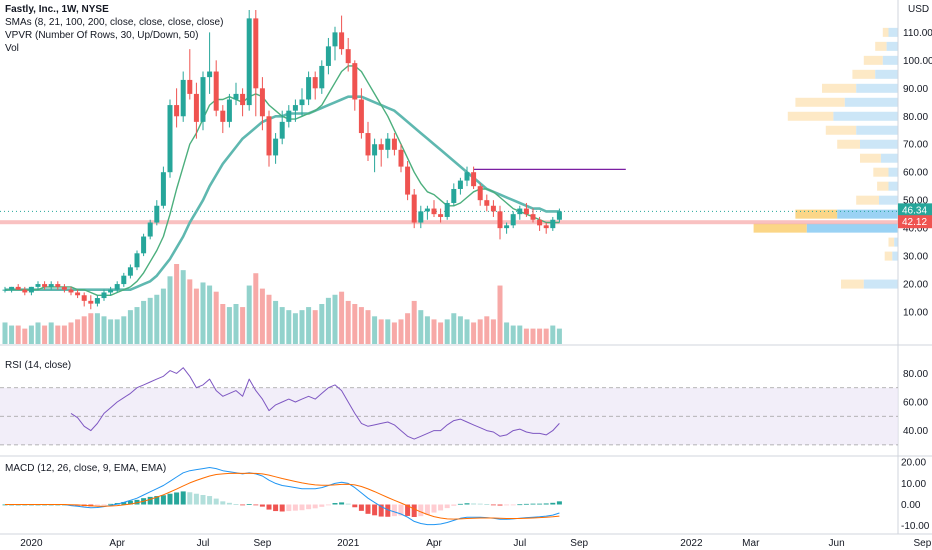  Describe the element at coordinates (825, 158) in the screenshot. I see `vpvr-profile` at that location.